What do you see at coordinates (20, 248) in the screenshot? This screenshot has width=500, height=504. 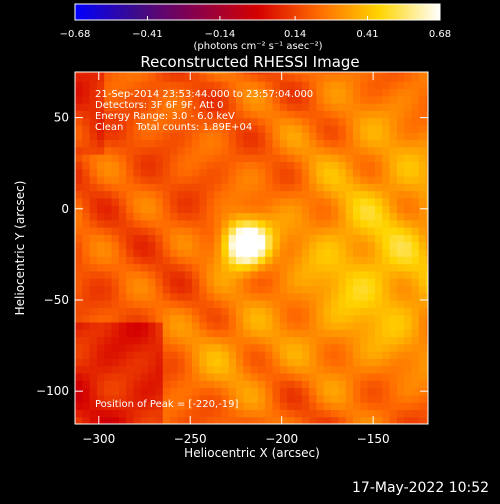 I see `y-axis-label: Heliocentric Y (arcsec)` at bounding box center [20, 248].